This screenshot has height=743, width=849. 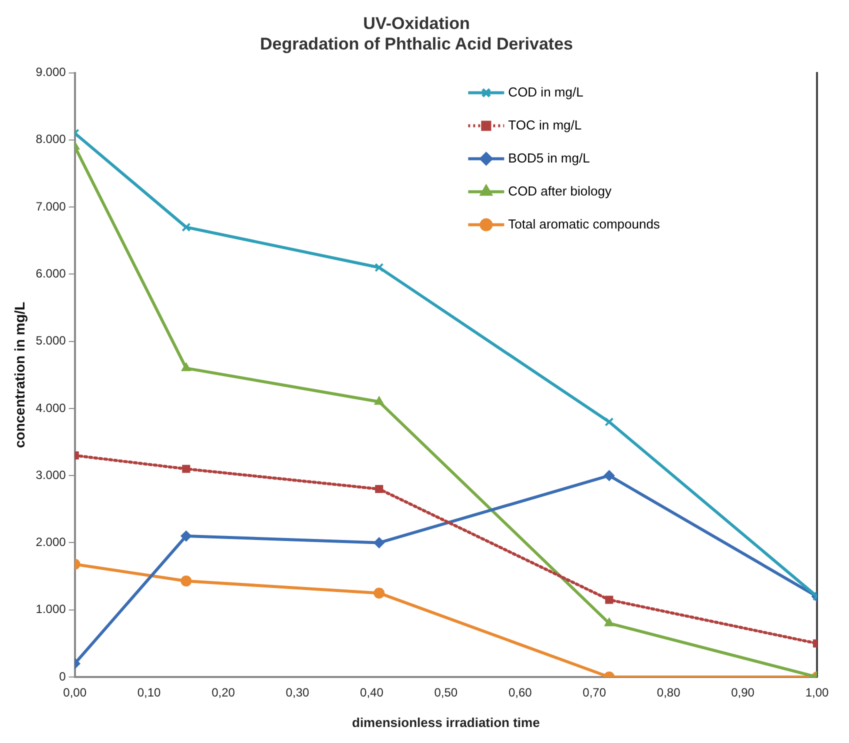 What do you see at coordinates (298, 693) in the screenshot?
I see `x-tick-label: 0,30` at bounding box center [298, 693].